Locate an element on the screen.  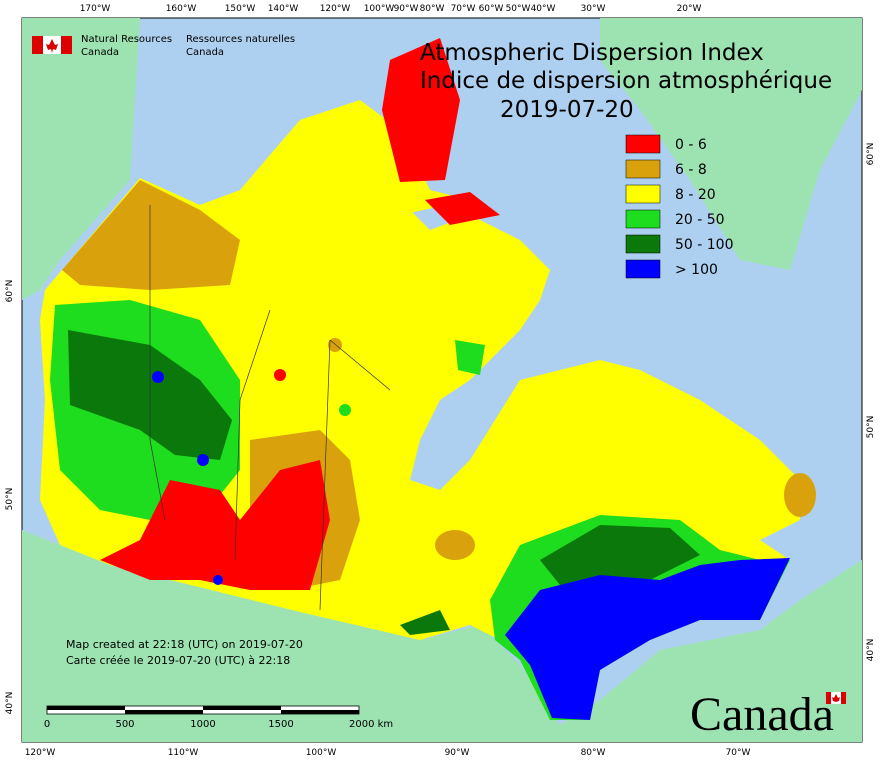
agency-en: Canada is located at coordinates (100, 52).